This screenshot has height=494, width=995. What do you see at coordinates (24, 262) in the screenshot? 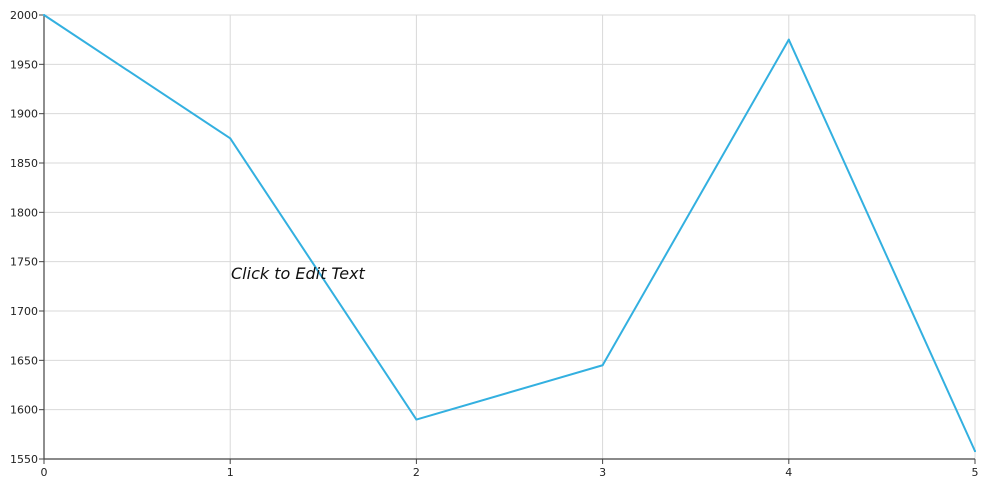
I see `y-tick-label: 1750` at bounding box center [24, 262].